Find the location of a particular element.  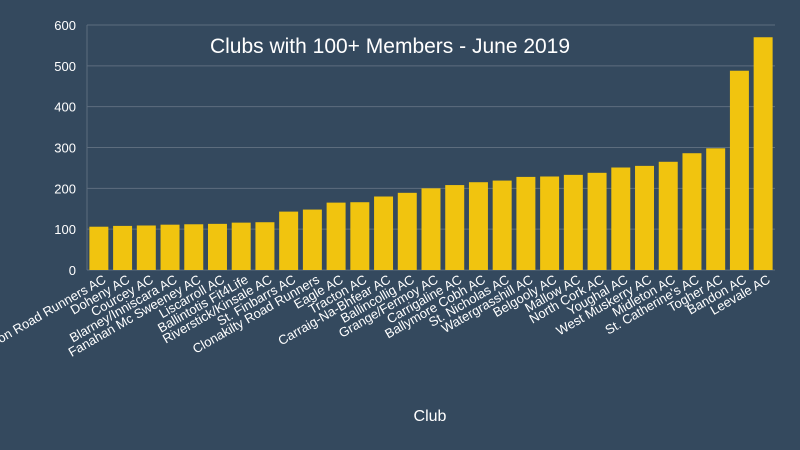

y-tick-label: 100 is located at coordinates (65, 229).